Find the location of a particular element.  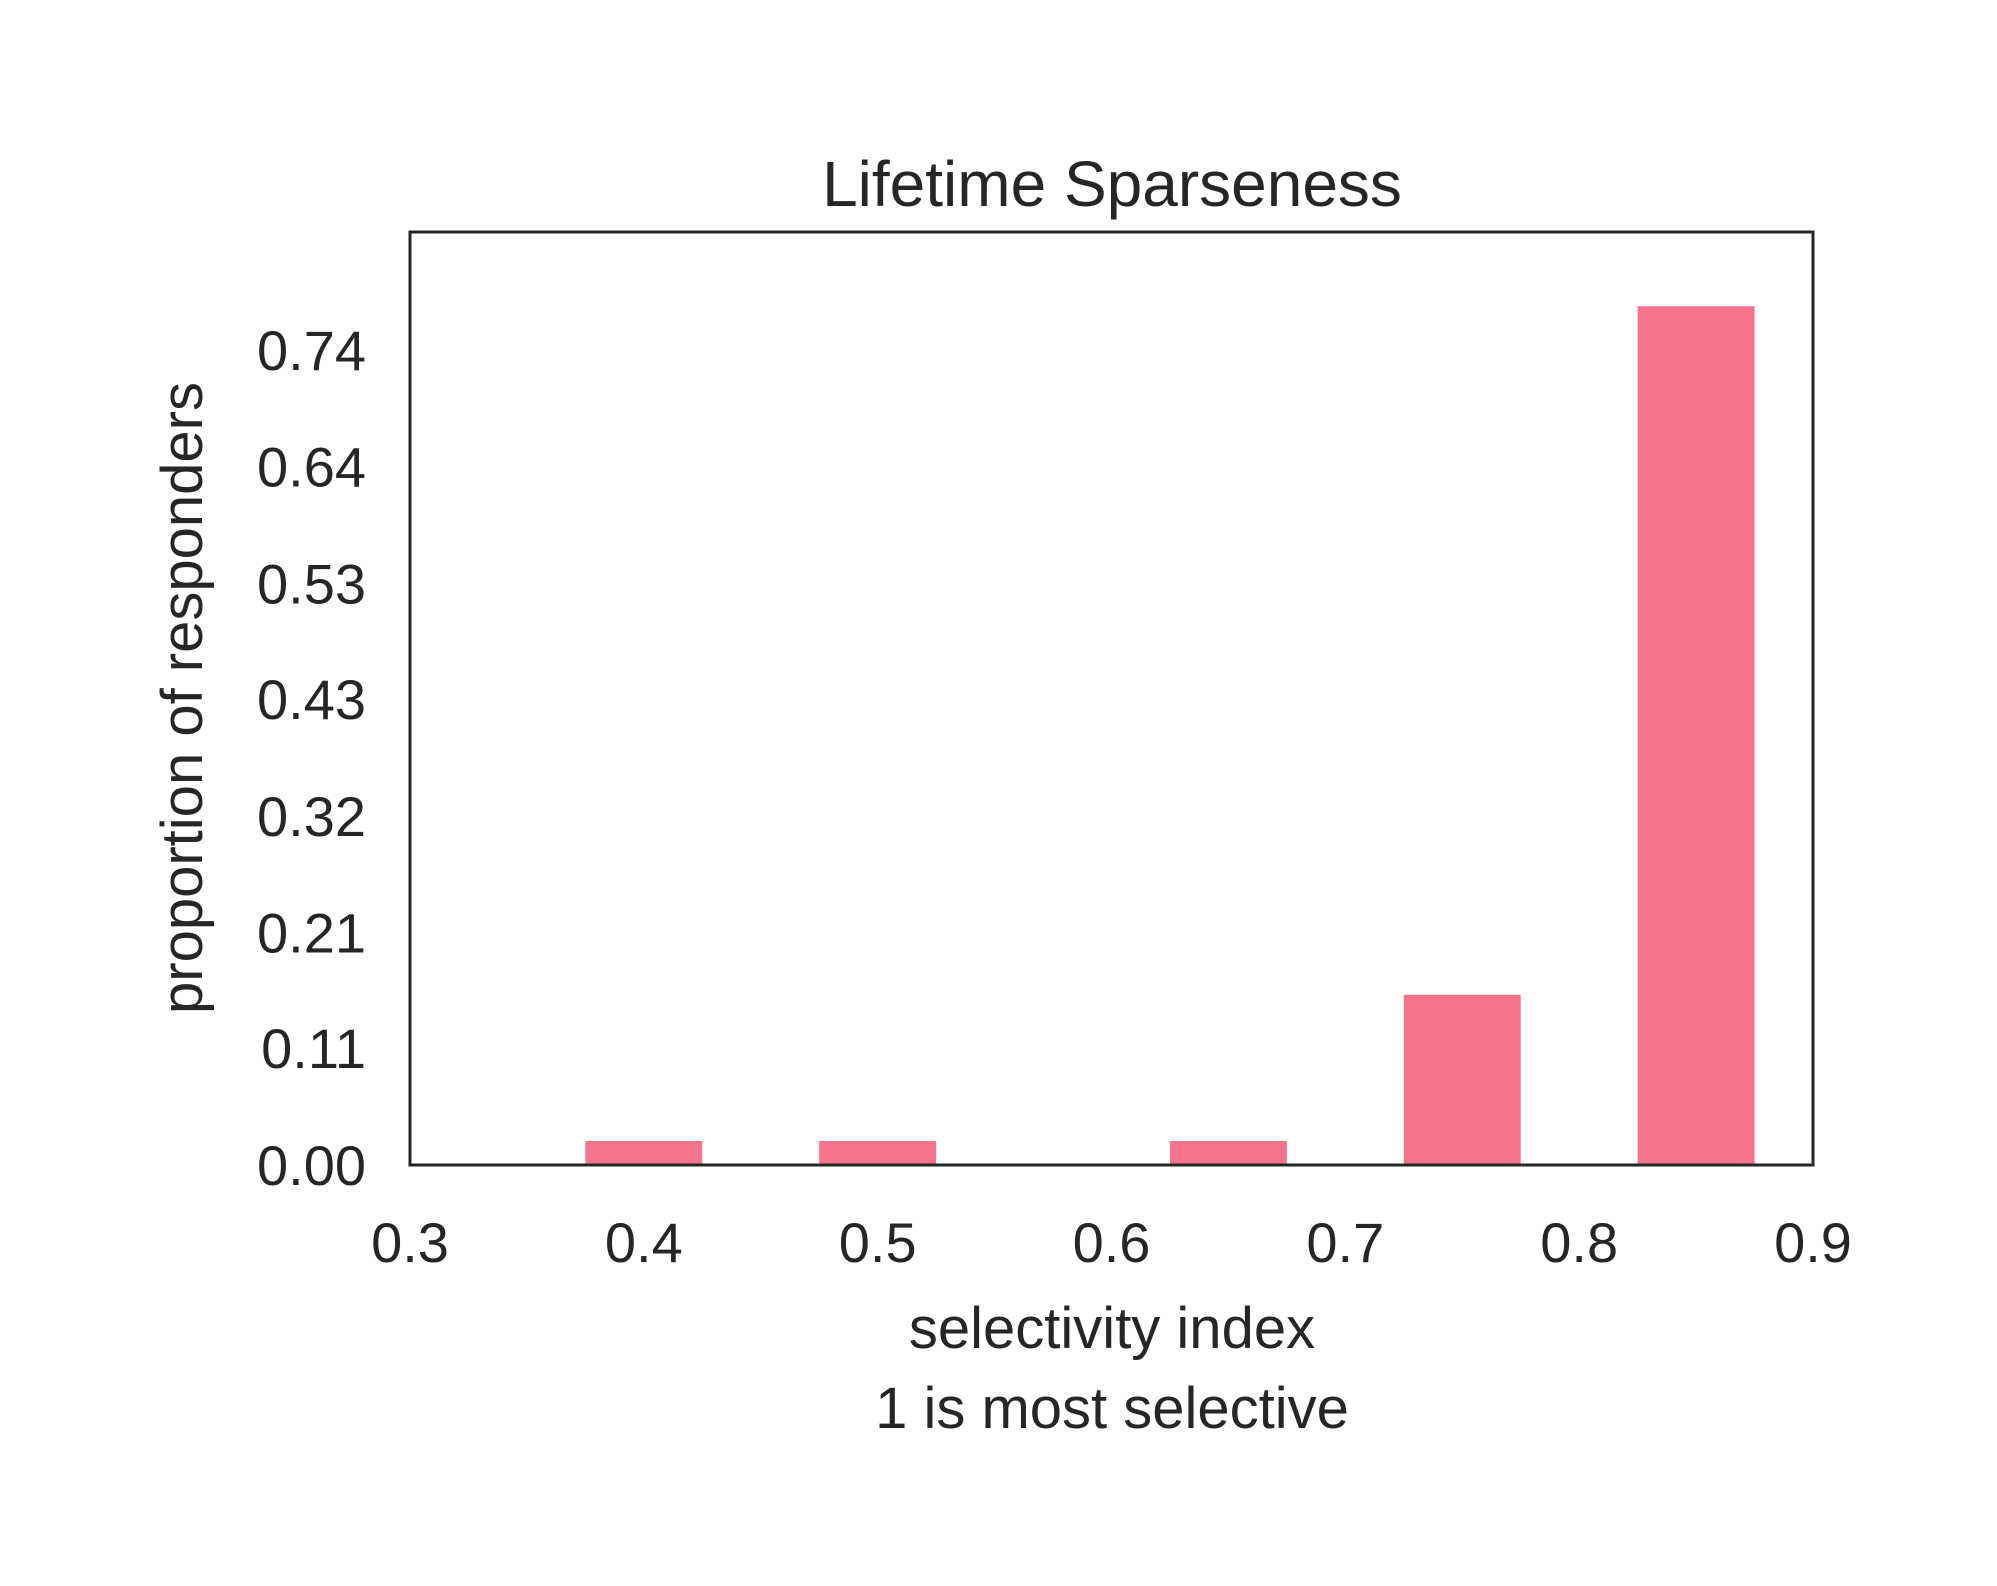

x-tick-label: 0.8 is located at coordinates (1579, 1242).